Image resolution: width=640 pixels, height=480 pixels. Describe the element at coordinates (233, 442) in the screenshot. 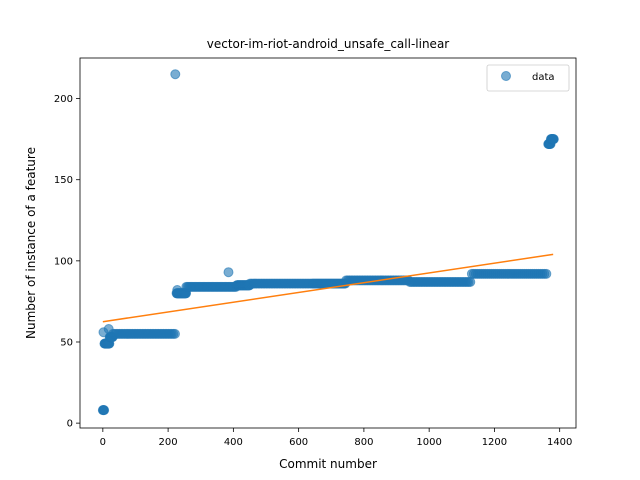

I see `x-tick-label: 400` at that location.